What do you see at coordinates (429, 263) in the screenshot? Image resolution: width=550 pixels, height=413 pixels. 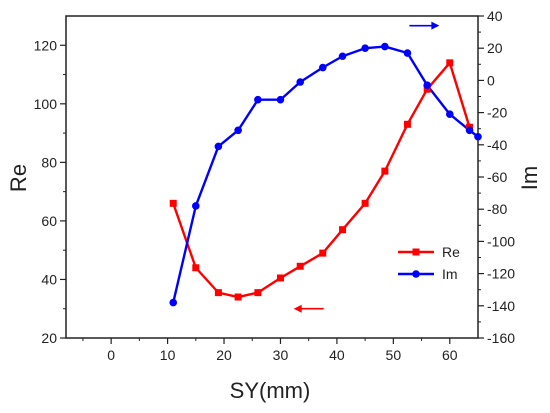 I see `legend: Re Im` at bounding box center [429, 263].